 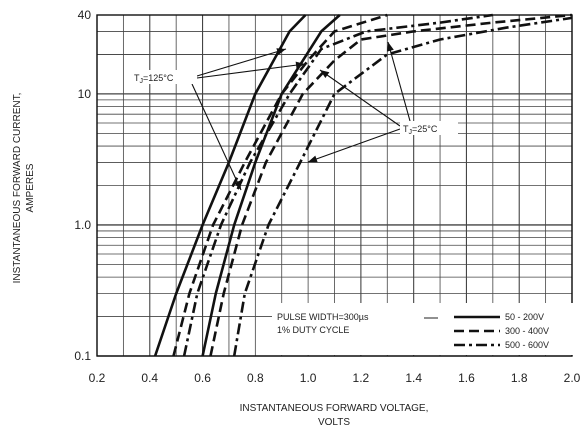 I want to click on x-tick-label: 1.0, so click(x=308, y=378).